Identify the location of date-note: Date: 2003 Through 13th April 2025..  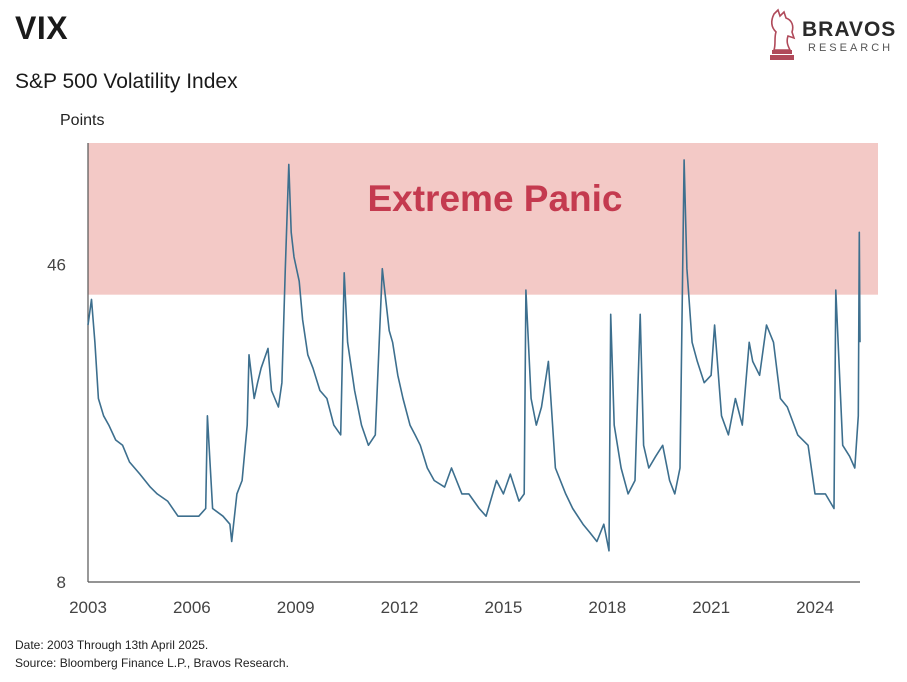
(112, 645).